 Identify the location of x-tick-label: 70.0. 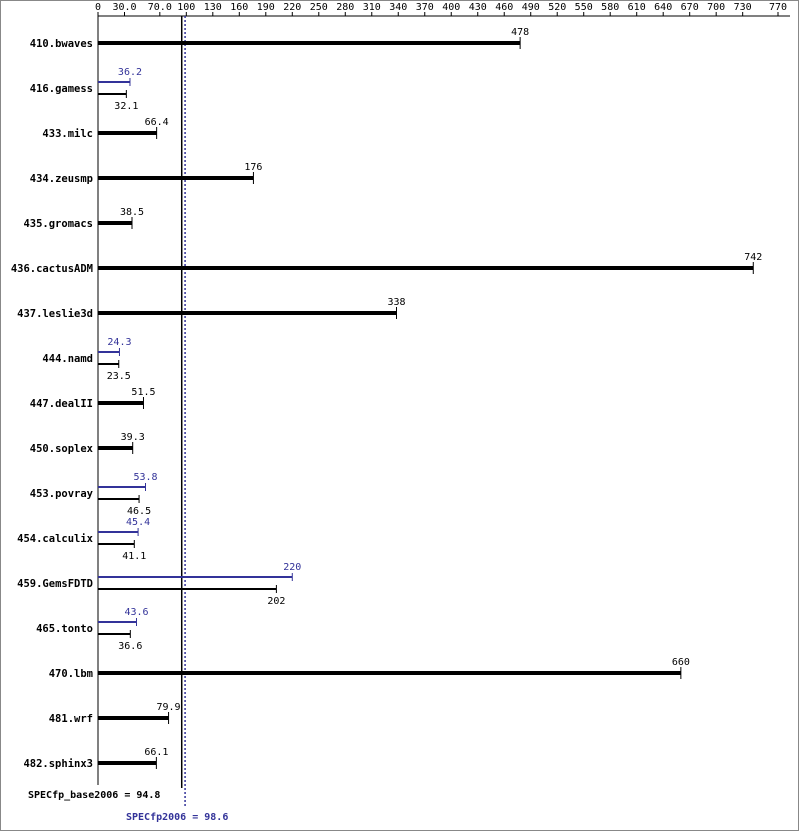
(160, 7).